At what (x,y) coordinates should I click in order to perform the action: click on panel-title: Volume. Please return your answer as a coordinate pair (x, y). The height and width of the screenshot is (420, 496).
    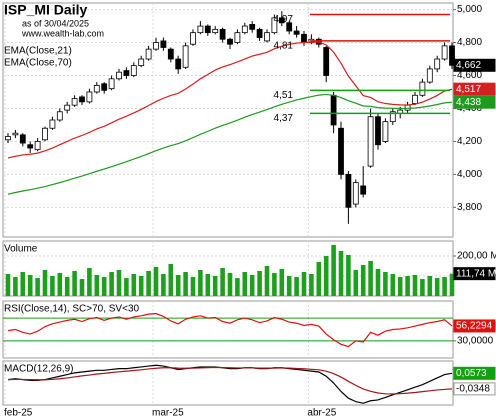
    Looking at the image, I should click on (21, 249).